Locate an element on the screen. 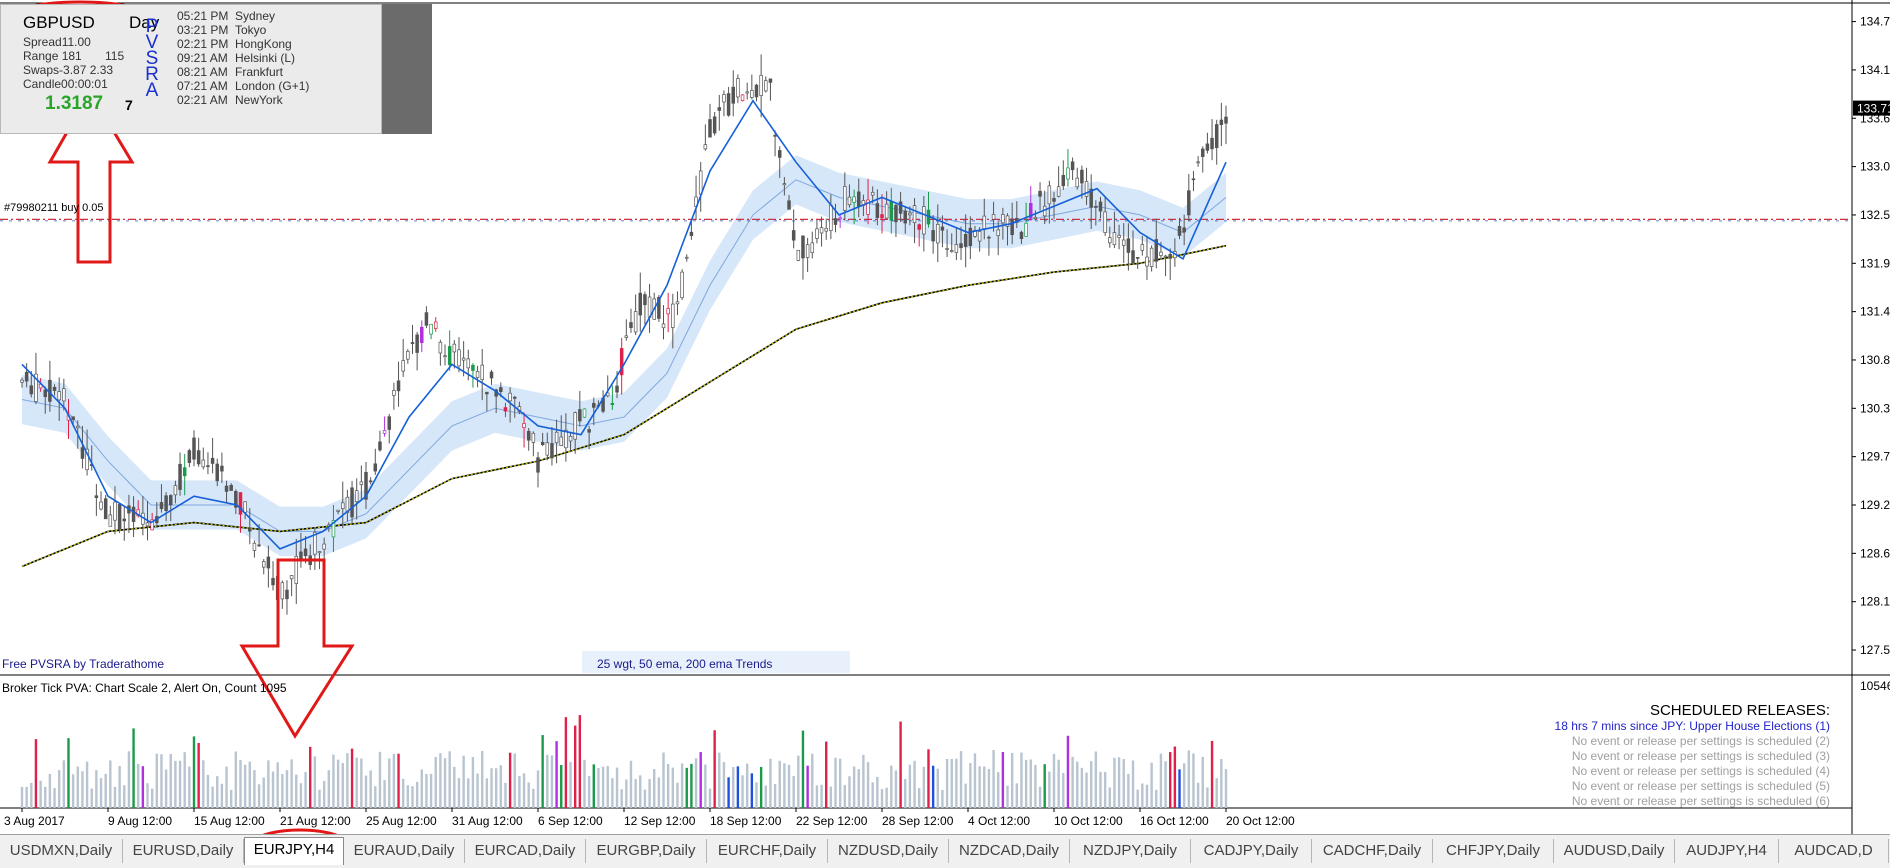  time-label: 4 Oct 12:00 is located at coordinates (999, 821).